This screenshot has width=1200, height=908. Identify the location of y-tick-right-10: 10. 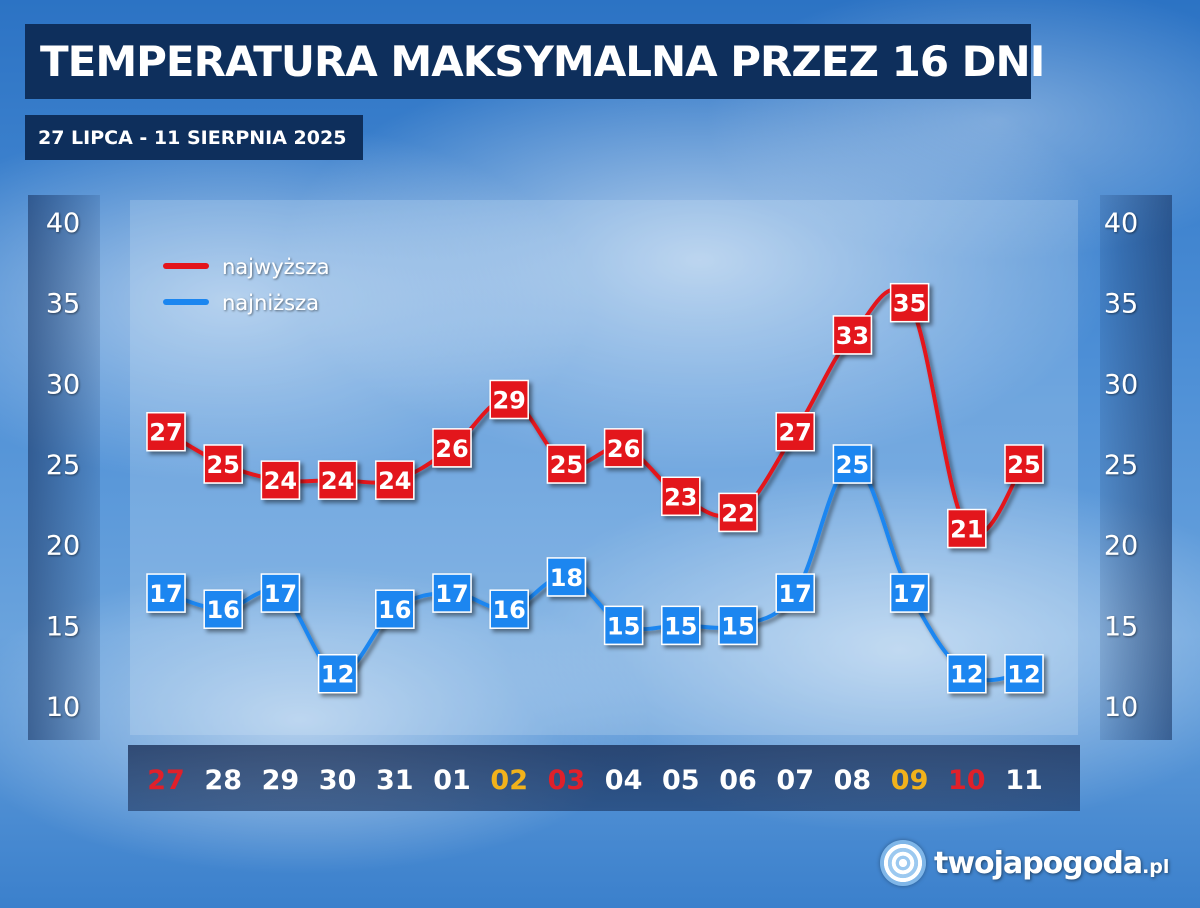
(1121, 707).